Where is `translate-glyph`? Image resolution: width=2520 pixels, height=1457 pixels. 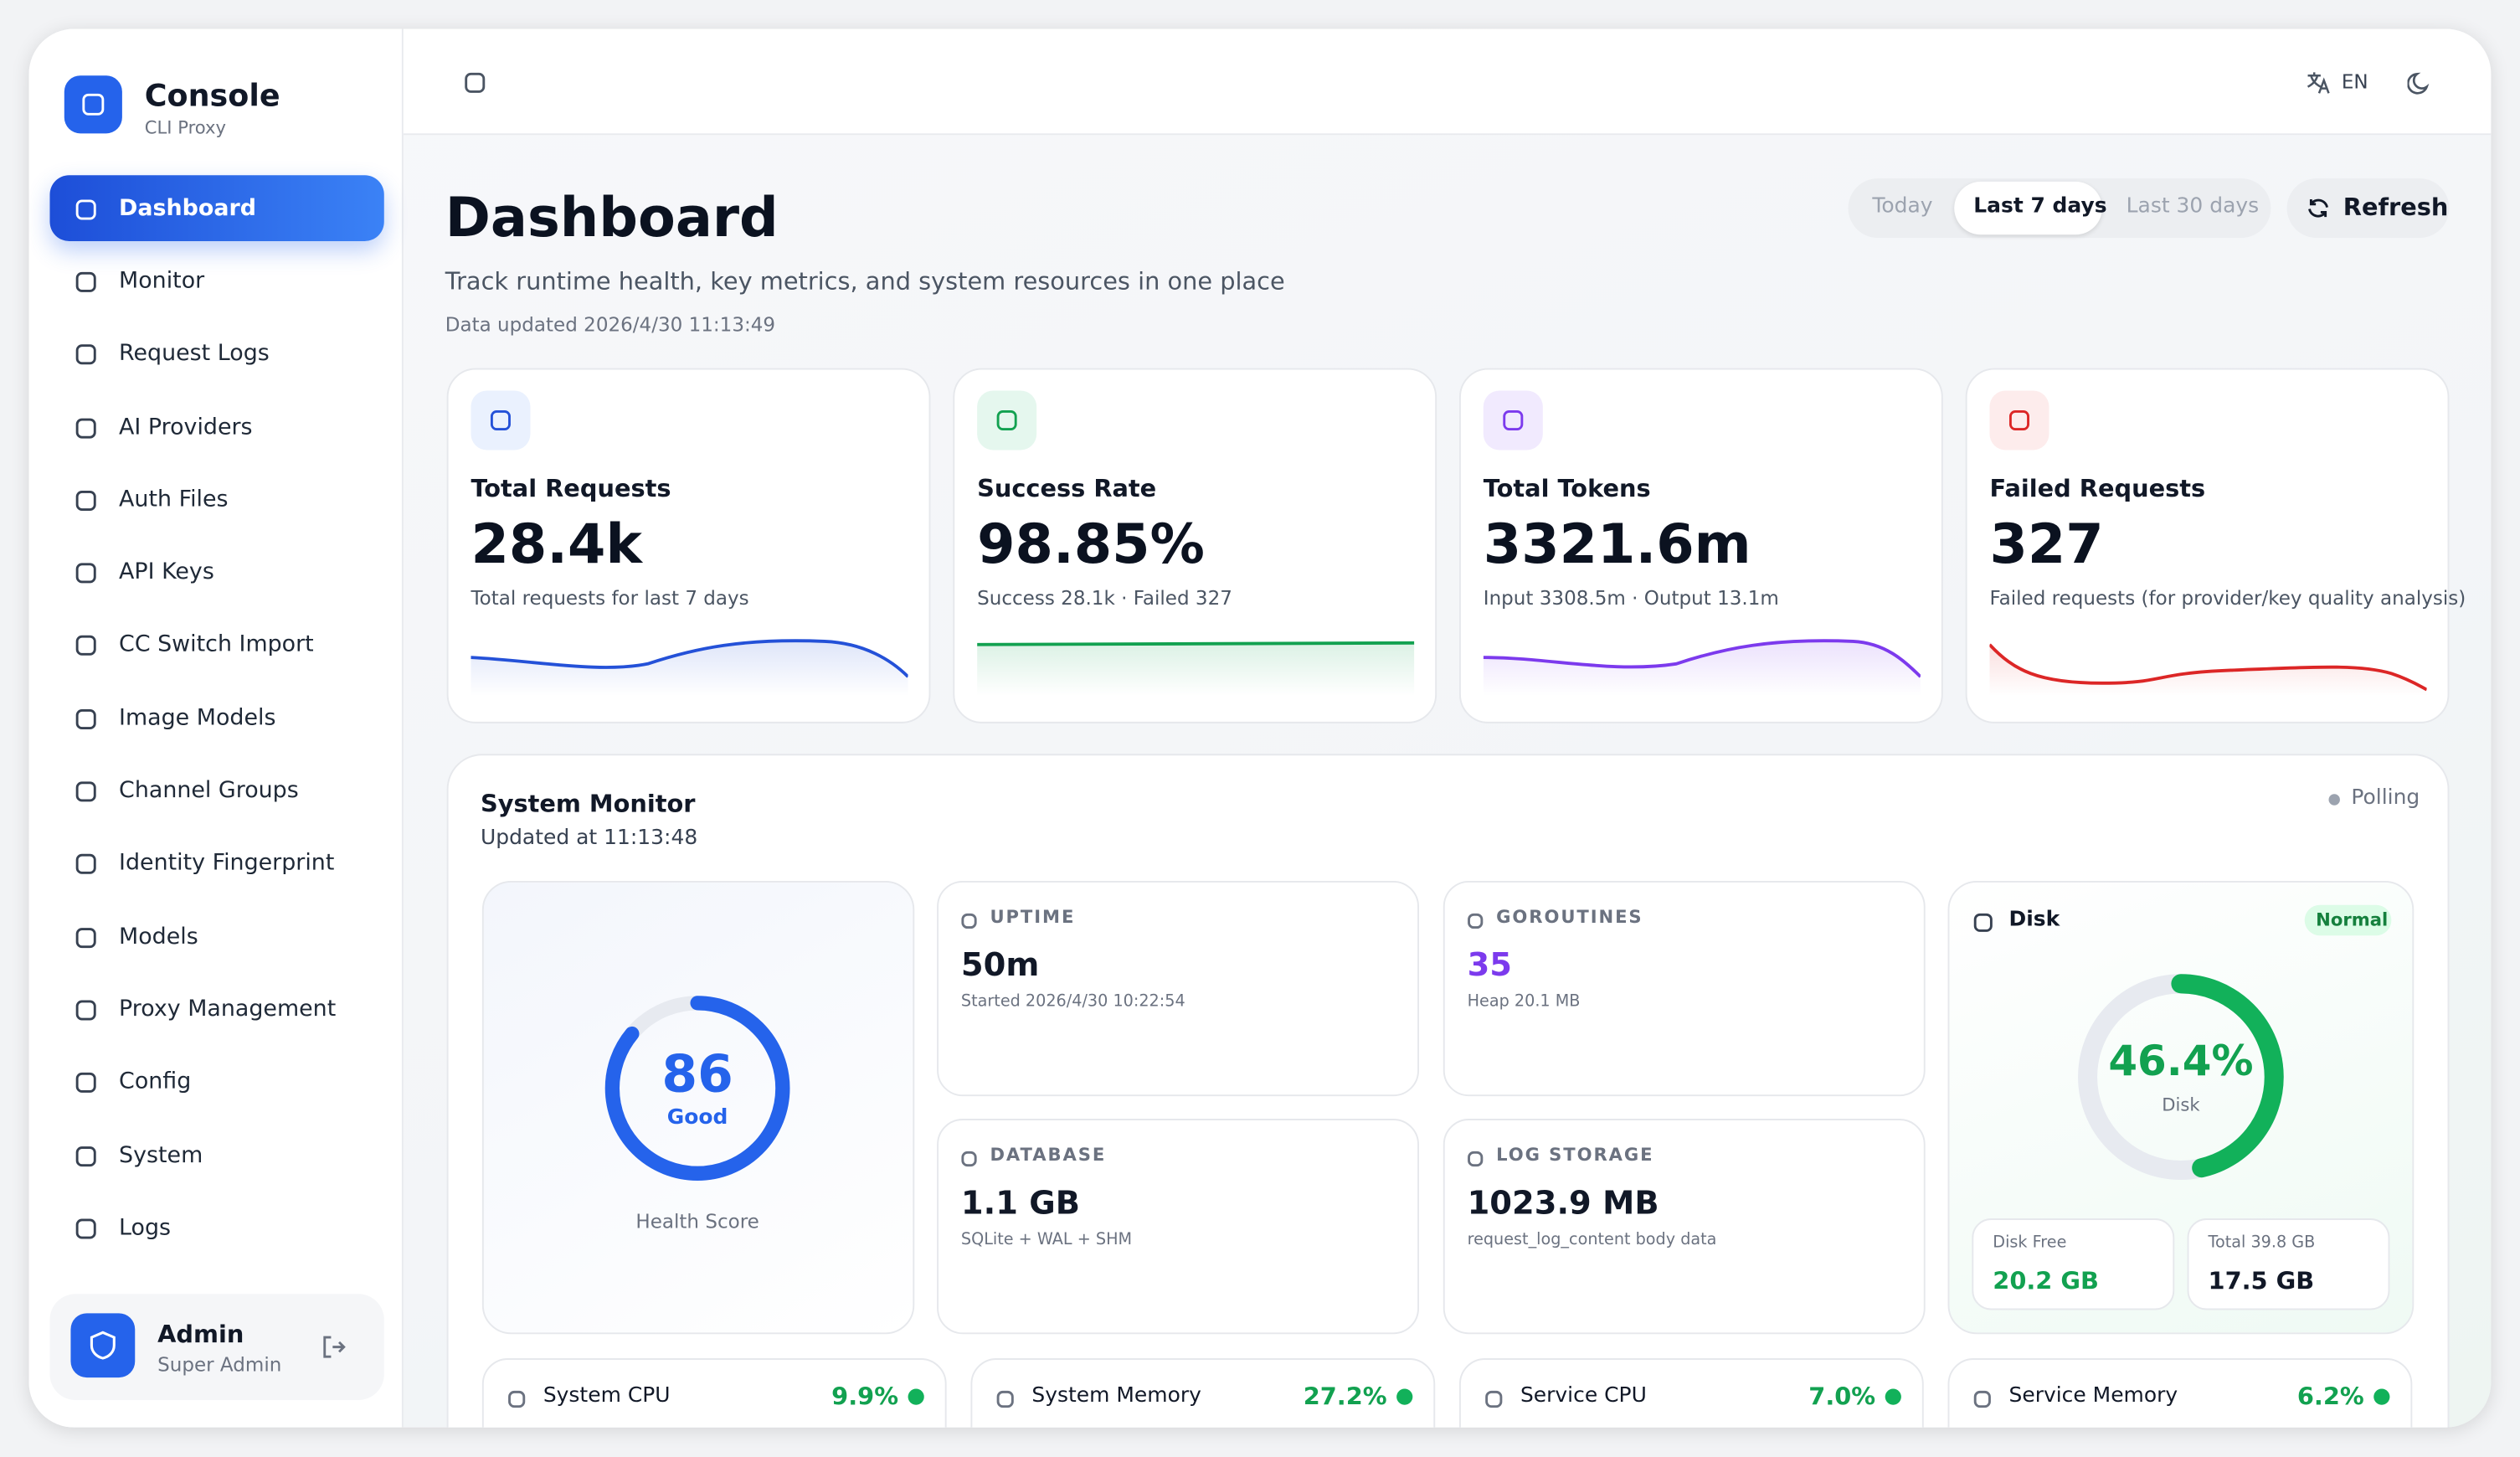 translate-glyph is located at coordinates (2318, 83).